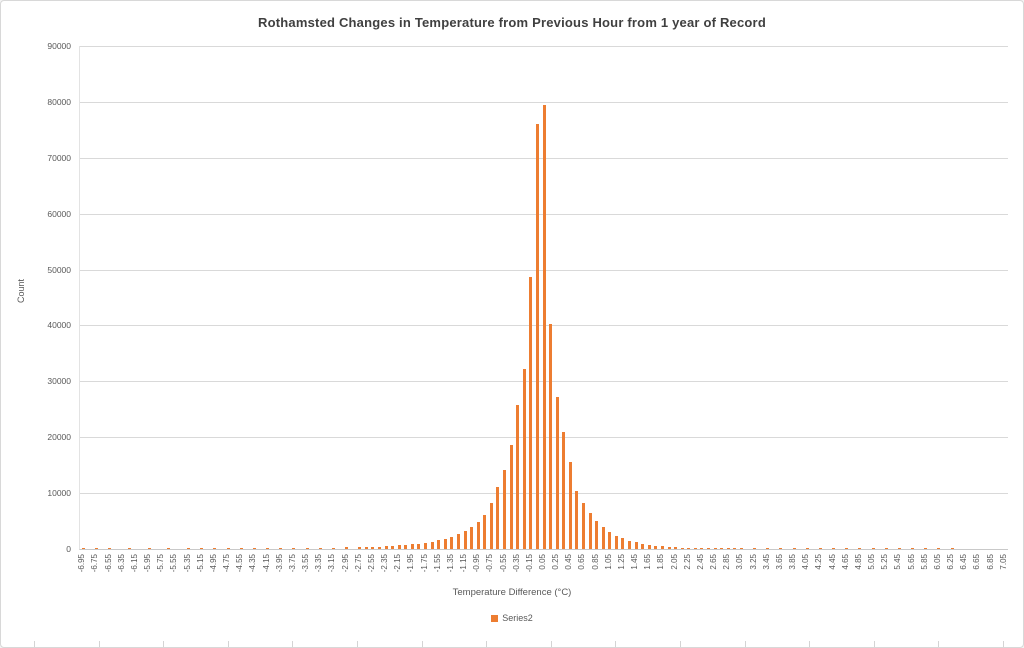 The image size is (1024, 648). I want to click on x-tick-label: 0.25, so click(556, 562).